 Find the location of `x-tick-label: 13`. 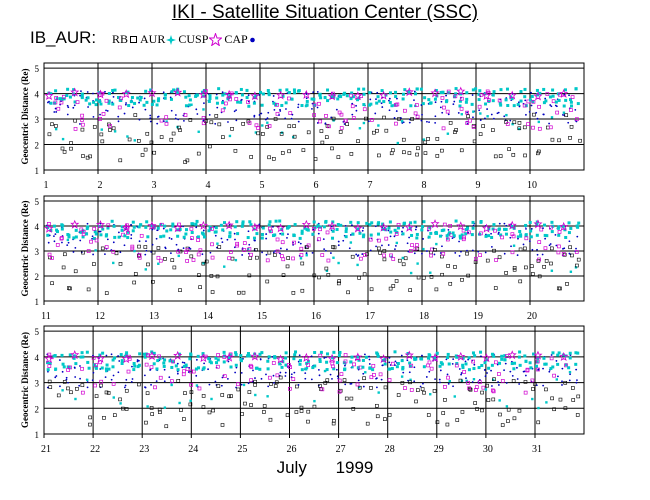

x-tick-label: 13 is located at coordinates (154, 316).